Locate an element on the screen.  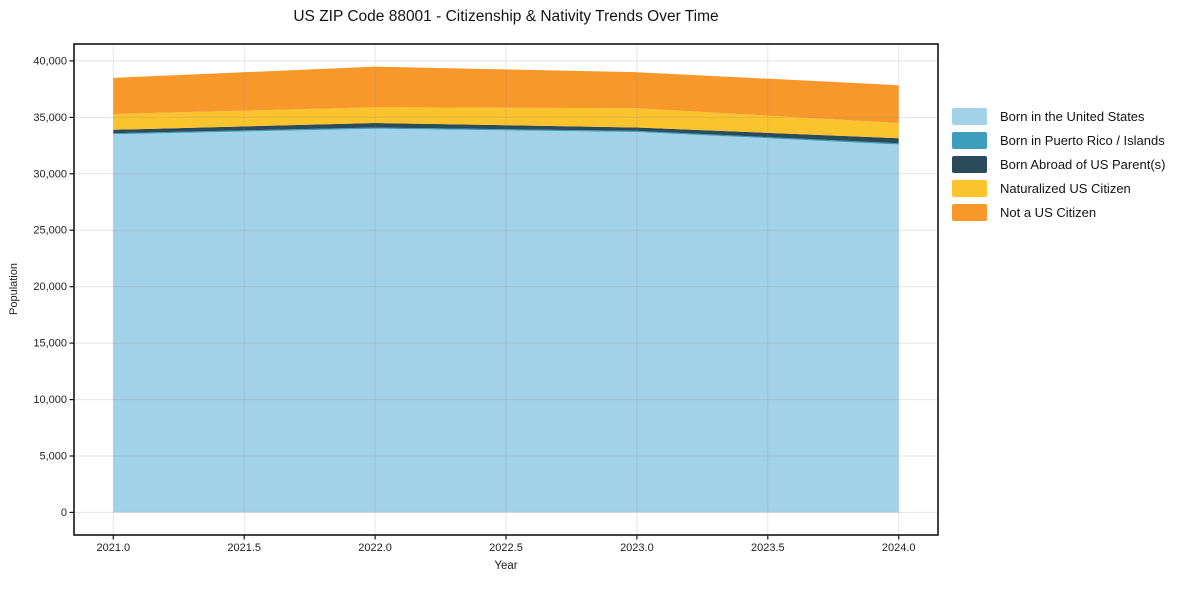
y-tick-label: 35,000 is located at coordinates (50, 118).